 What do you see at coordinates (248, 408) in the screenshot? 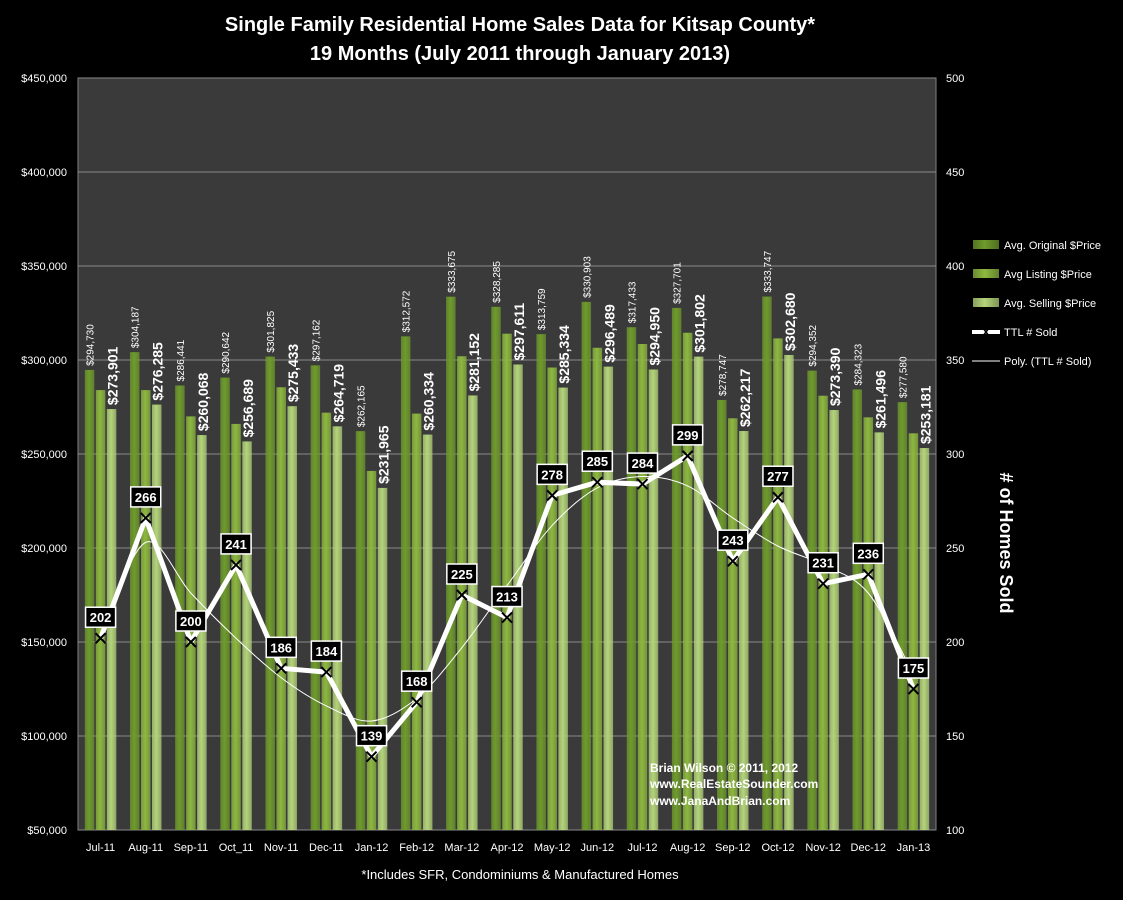
I see `selling-price-label: $256,689` at bounding box center [248, 408].